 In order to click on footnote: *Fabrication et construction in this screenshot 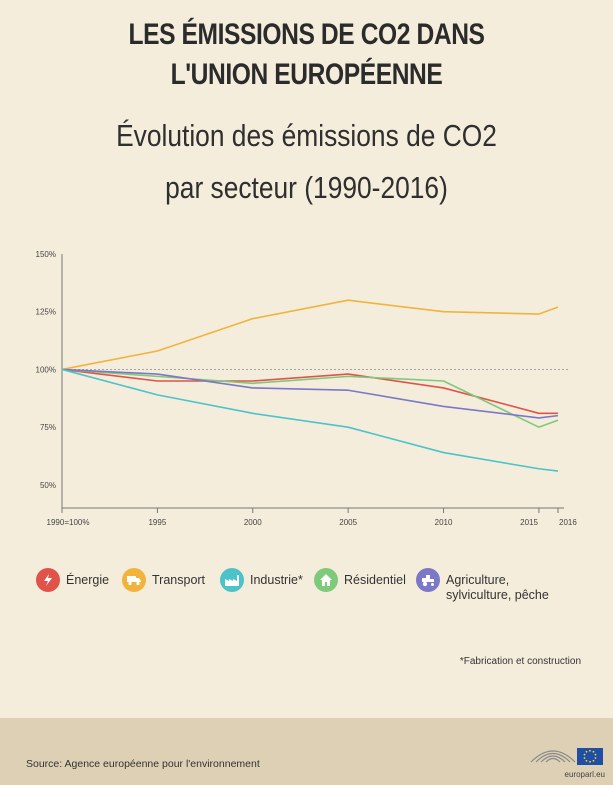, I will do `click(520, 661)`.